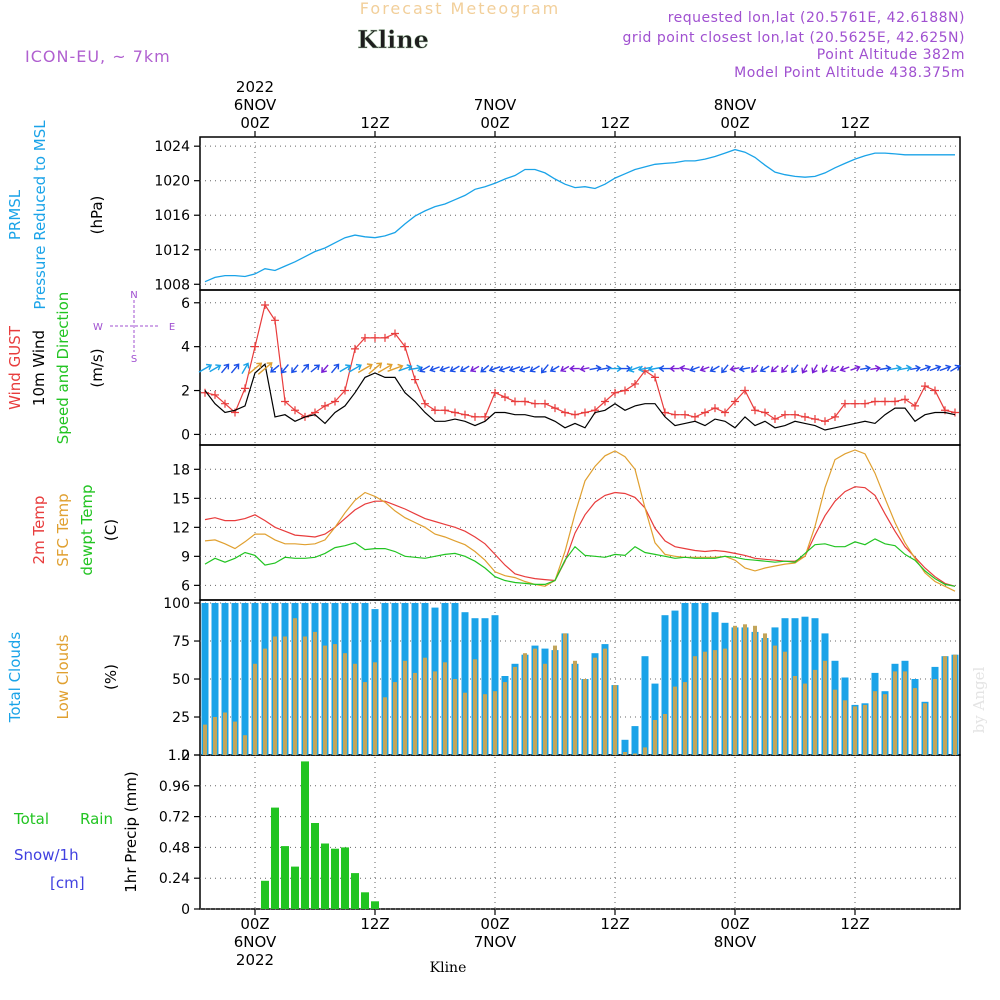 The width and height of the screenshot is (1000, 1000). What do you see at coordinates (181, 680) in the screenshot?
I see `y-tick-label: 50` at bounding box center [181, 680].